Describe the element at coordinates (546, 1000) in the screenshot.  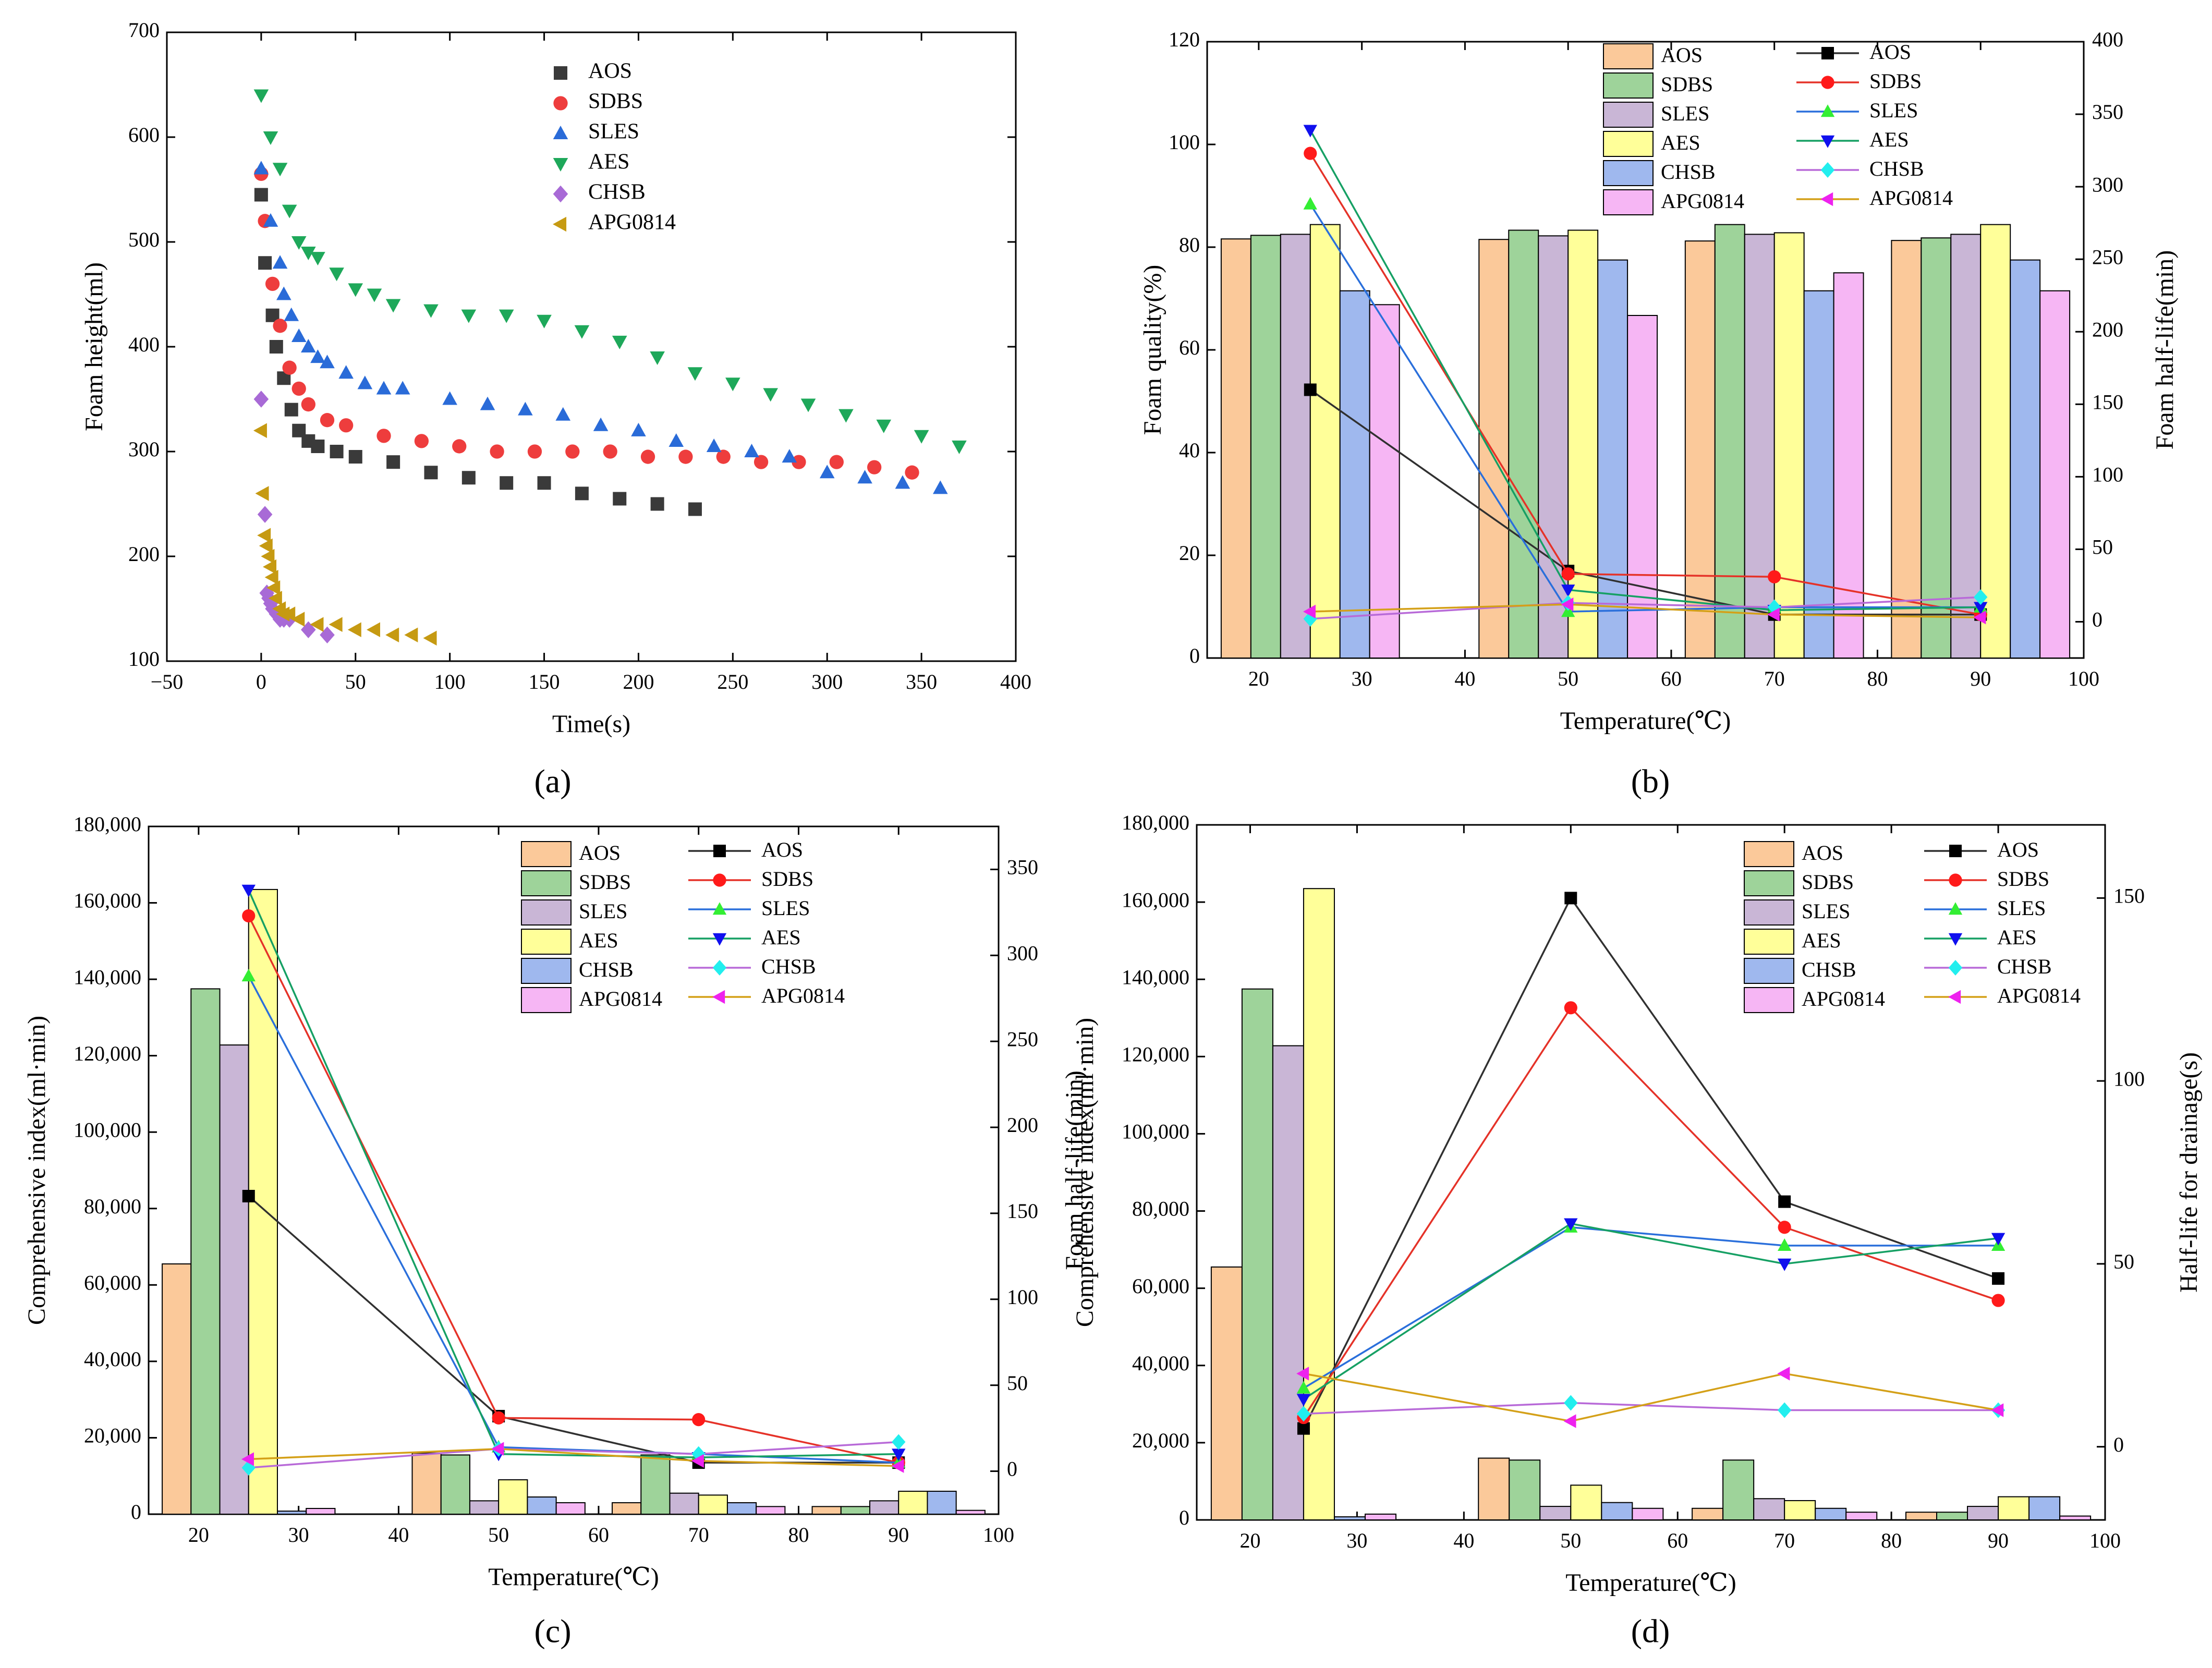
I see `legend-swatch` at that location.